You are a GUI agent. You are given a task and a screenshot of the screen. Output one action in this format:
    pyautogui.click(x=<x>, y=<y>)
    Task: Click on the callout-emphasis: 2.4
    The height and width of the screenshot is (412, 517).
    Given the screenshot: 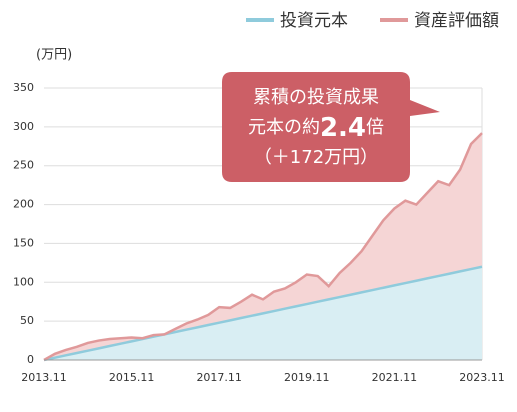 What is the action you would take?
    pyautogui.click(x=343, y=128)
    